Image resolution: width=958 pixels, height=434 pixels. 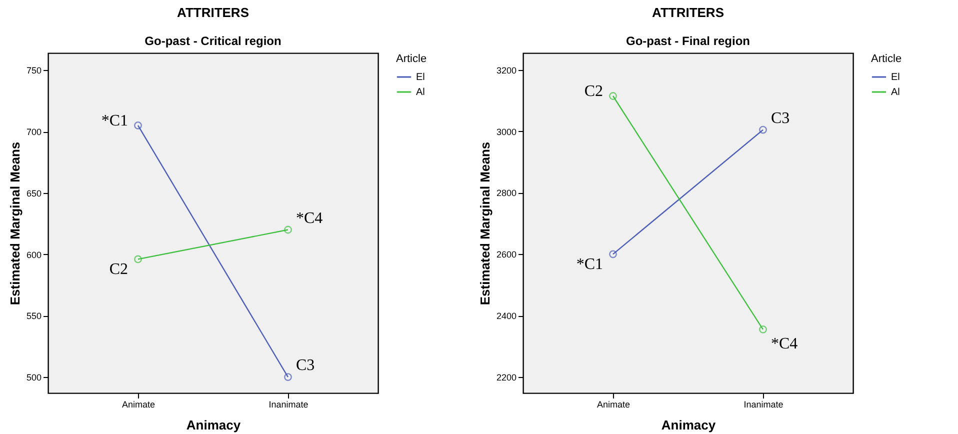 I want to click on chart-subtitle: Go-past - Critical region, so click(x=213, y=41).